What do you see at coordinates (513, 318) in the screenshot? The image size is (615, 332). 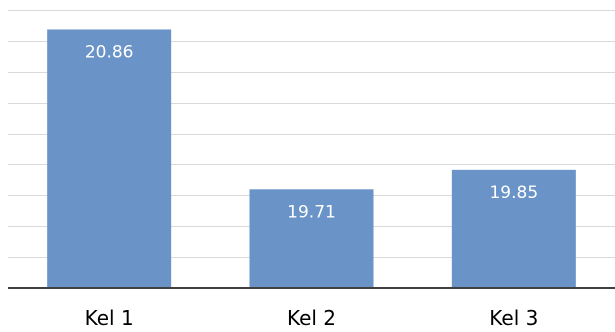 I see `category-label: Kel 3` at bounding box center [513, 318].